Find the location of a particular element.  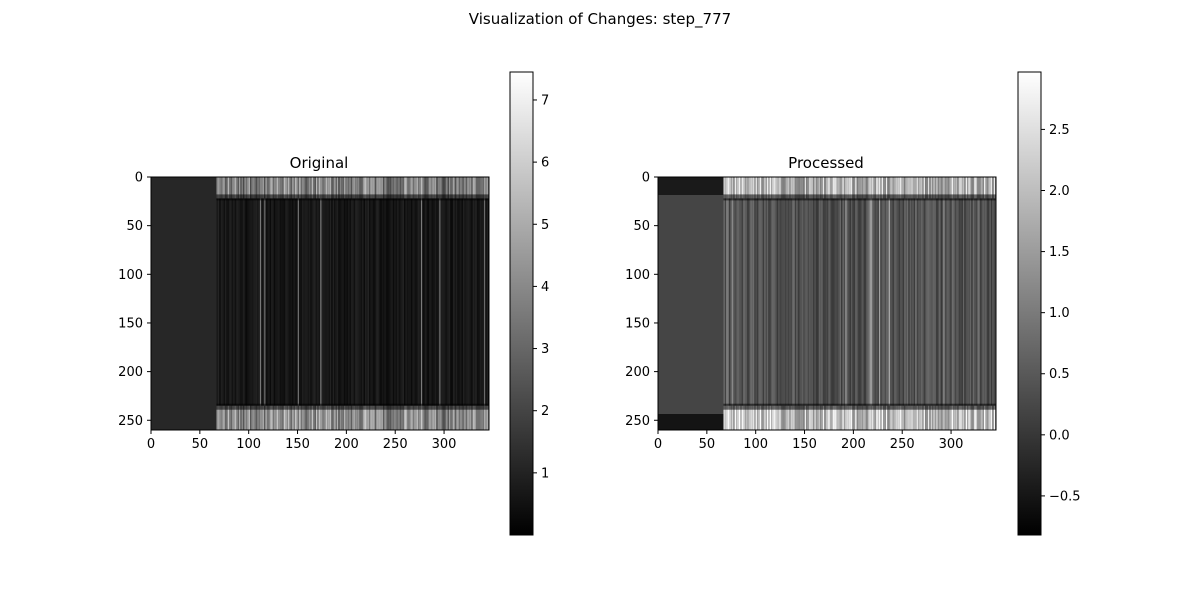

x-tick-label: 100 is located at coordinates (755, 444).